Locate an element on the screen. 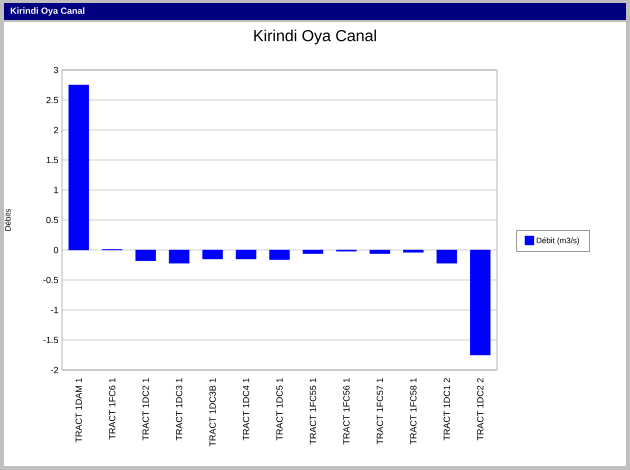 The height and width of the screenshot is (470, 630). chart-title: Kirindi Oya Canal is located at coordinates (315, 37).